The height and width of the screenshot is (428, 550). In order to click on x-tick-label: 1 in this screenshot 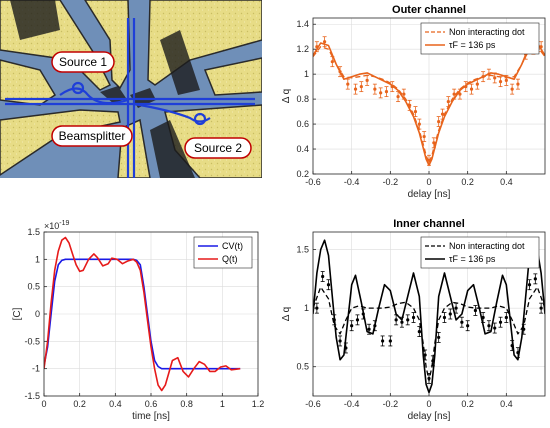, I will do `click(222, 404)`.